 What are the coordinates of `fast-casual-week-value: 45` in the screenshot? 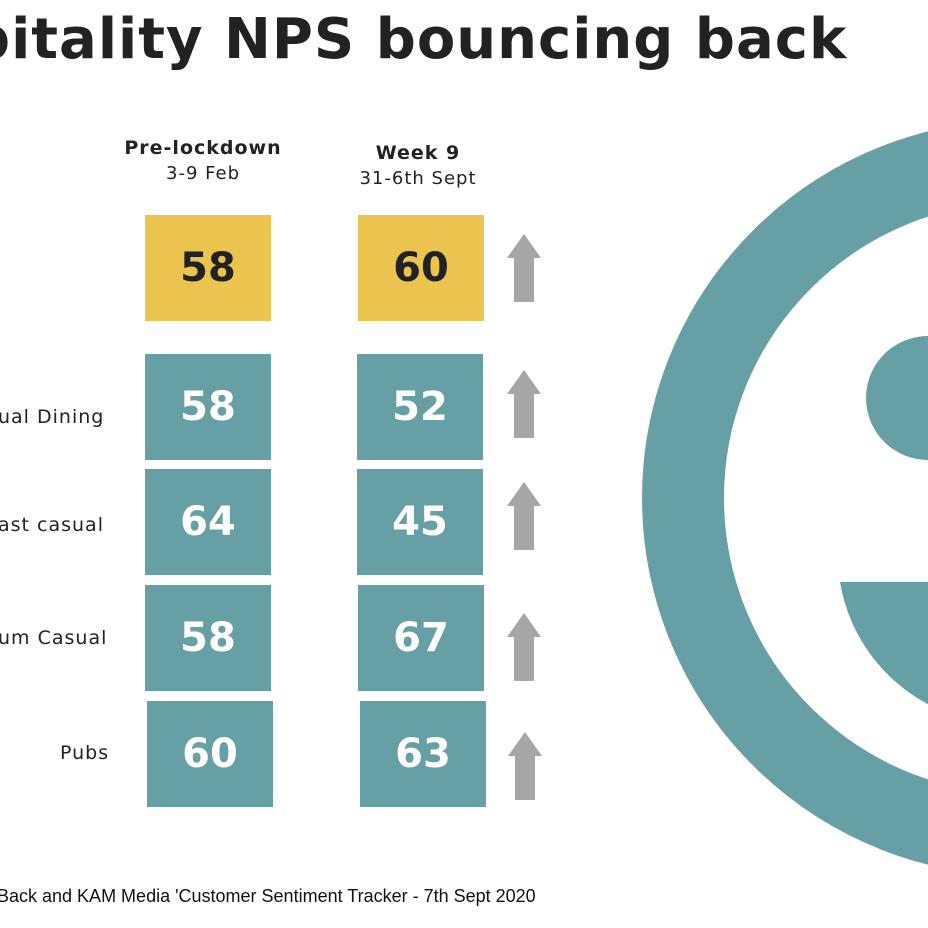 It's located at (420, 522).